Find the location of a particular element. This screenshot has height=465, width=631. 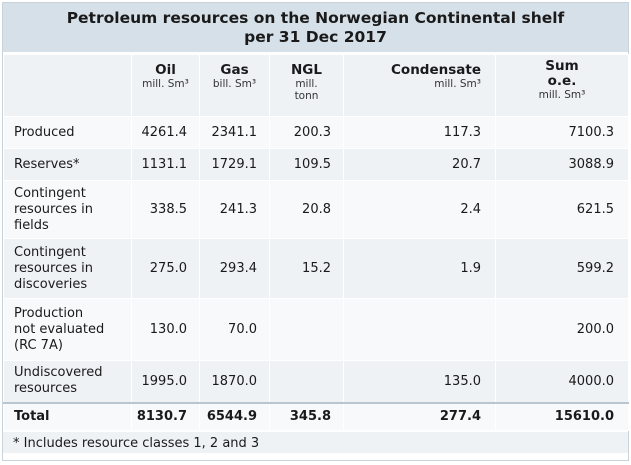

row-label: Production not evaluated (RC 7A) is located at coordinates (67, 329).